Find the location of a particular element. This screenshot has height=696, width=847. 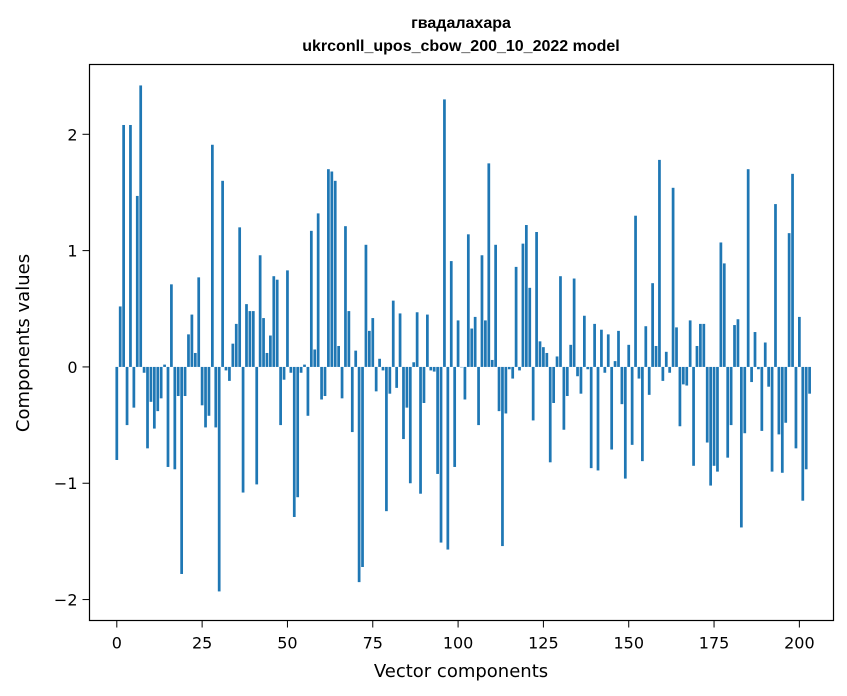

x-tick-label: 100 is located at coordinates (458, 643).